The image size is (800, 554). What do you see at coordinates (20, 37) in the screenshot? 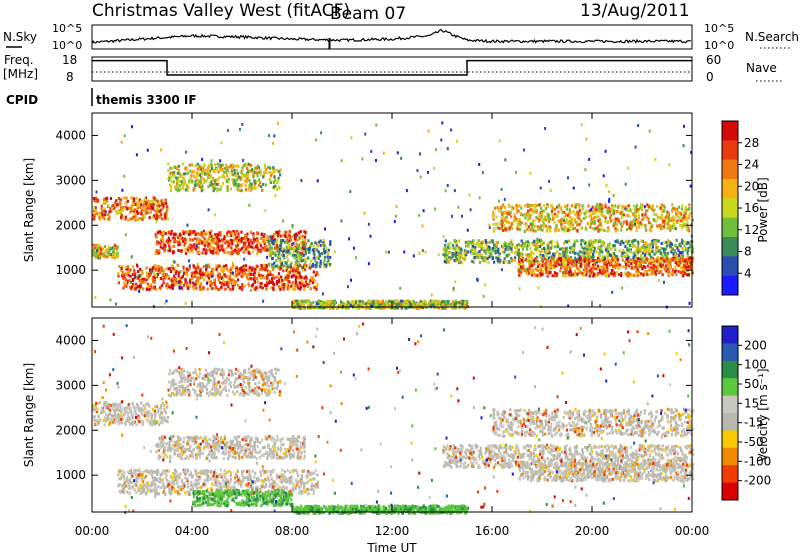
I see `sky-left-label: N.Sky` at bounding box center [20, 37].